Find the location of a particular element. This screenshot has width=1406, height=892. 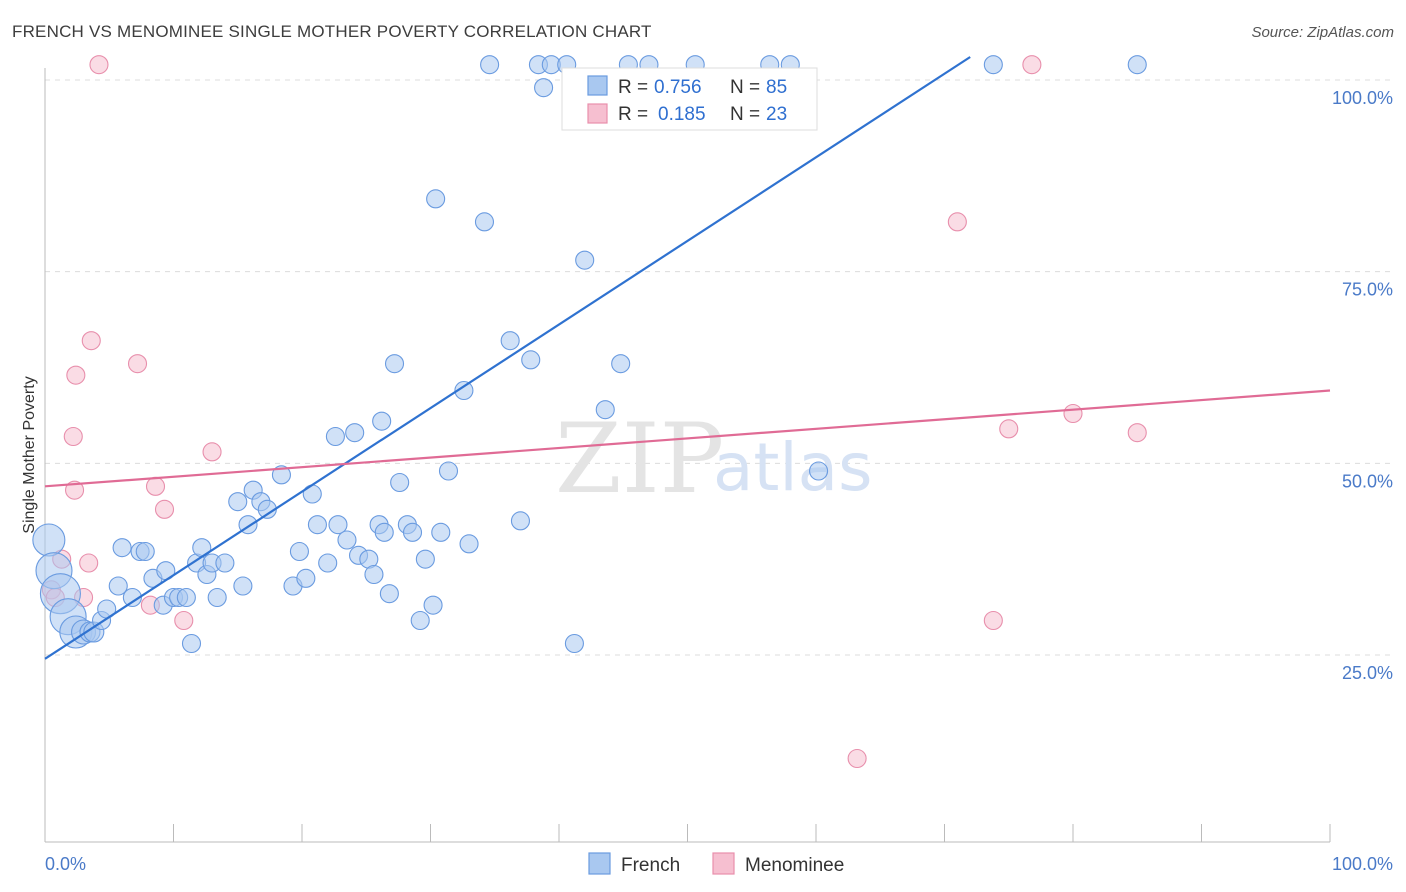

legend-n-value-menominee: 23 is located at coordinates (776, 114).